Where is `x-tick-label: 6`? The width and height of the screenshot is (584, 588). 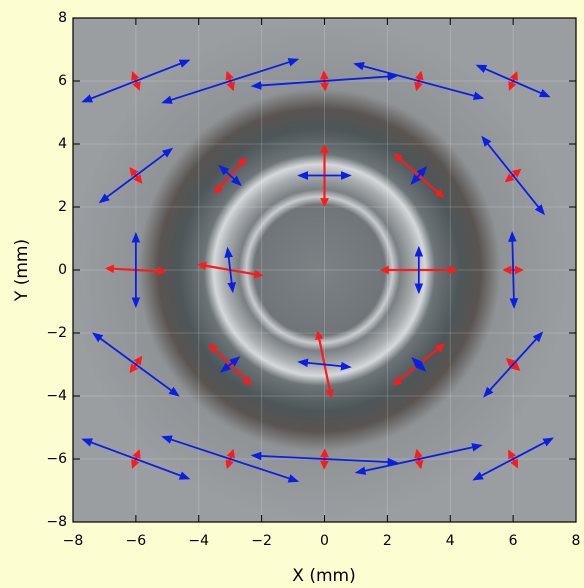 x-tick-label: 6 is located at coordinates (513, 541).